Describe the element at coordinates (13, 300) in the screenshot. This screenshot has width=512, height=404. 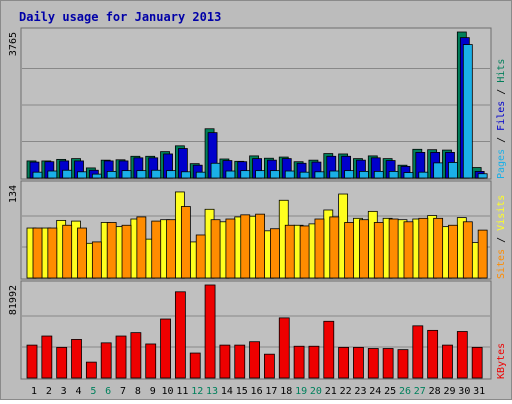
I see `y-max-label-kbytes: 81992` at that location.